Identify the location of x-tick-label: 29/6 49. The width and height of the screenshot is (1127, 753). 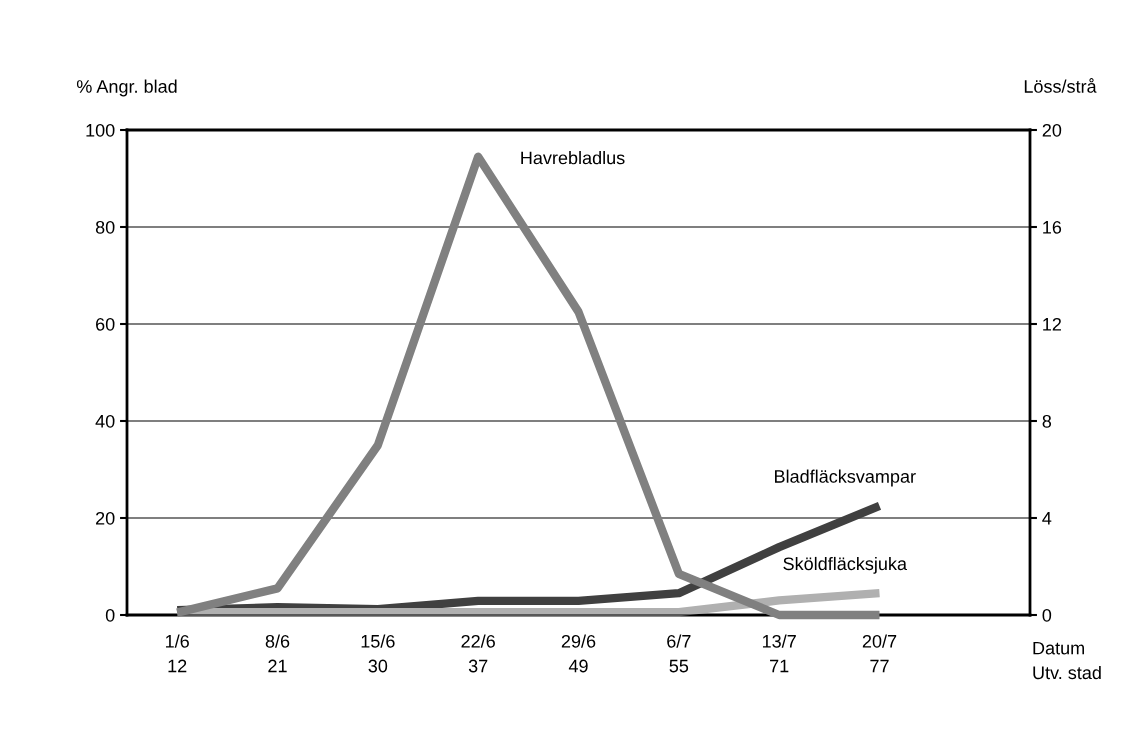
(578, 653).